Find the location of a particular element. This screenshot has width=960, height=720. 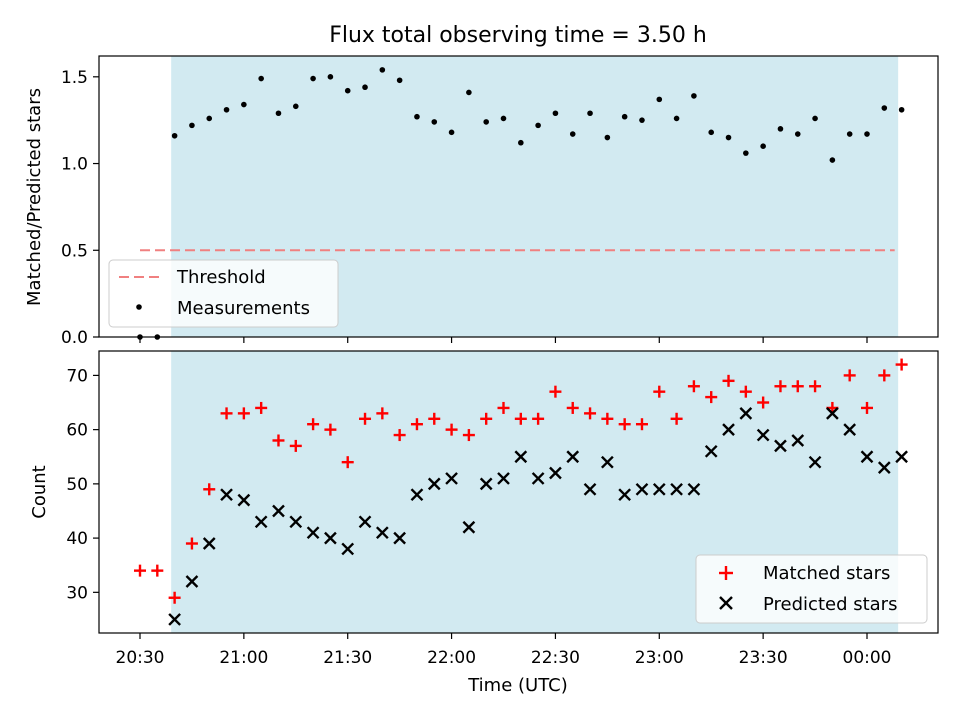

y-tick-label: 0.5 is located at coordinates (74, 251).